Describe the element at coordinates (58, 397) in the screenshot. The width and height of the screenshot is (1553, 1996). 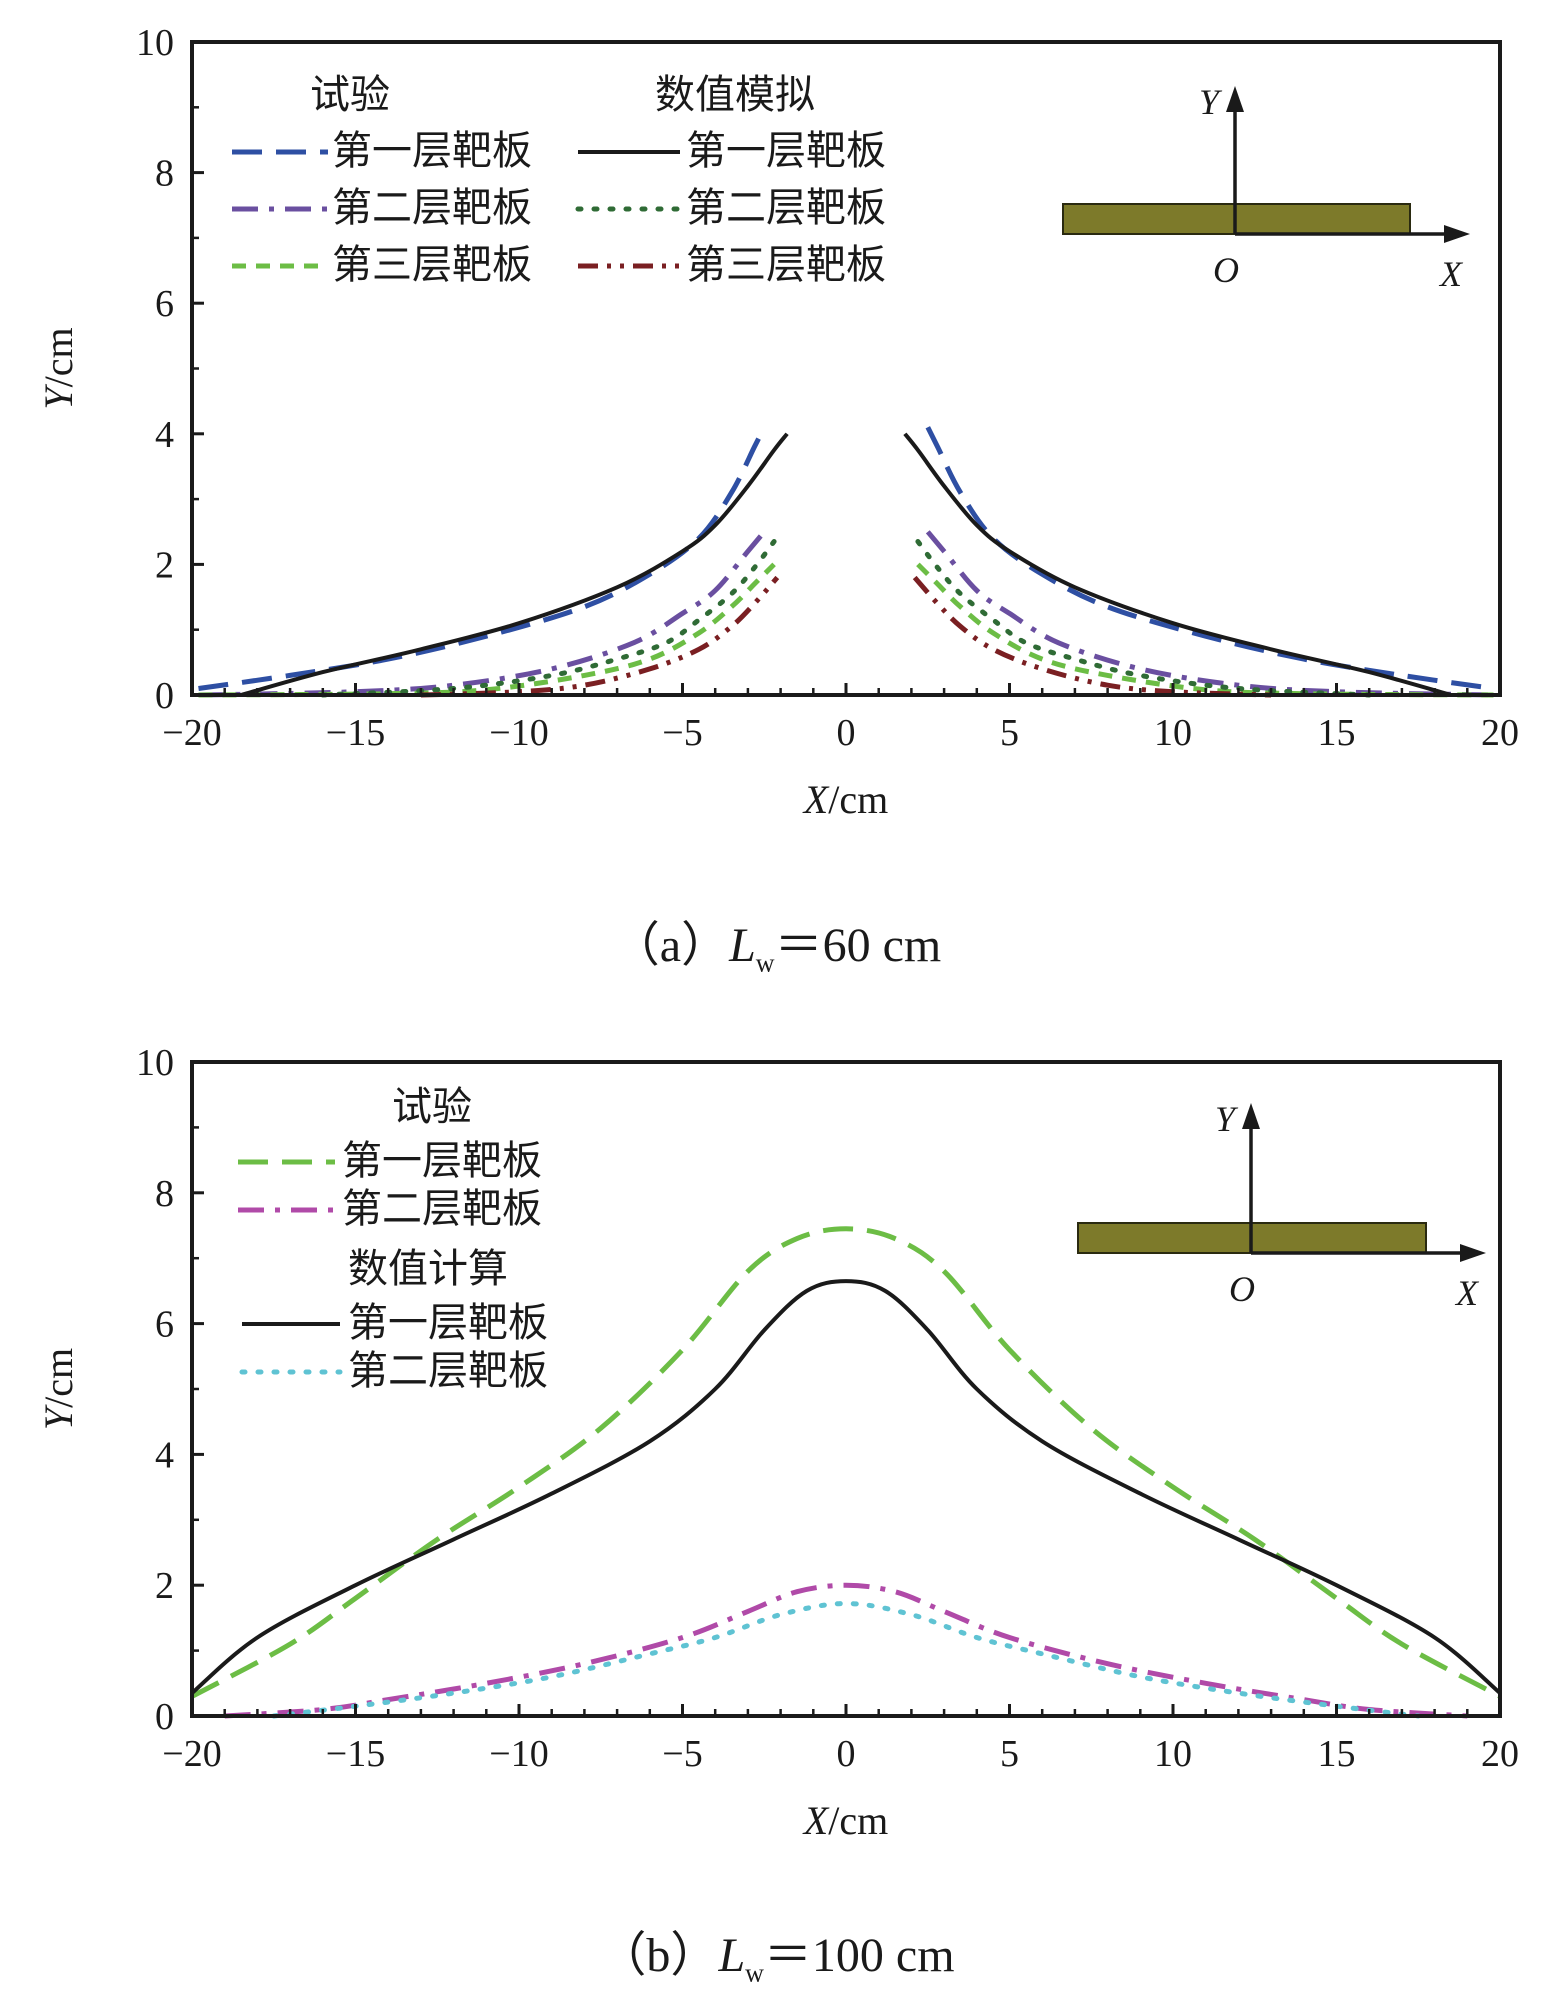
I see `c1-y-axis-var: Y` at that location.